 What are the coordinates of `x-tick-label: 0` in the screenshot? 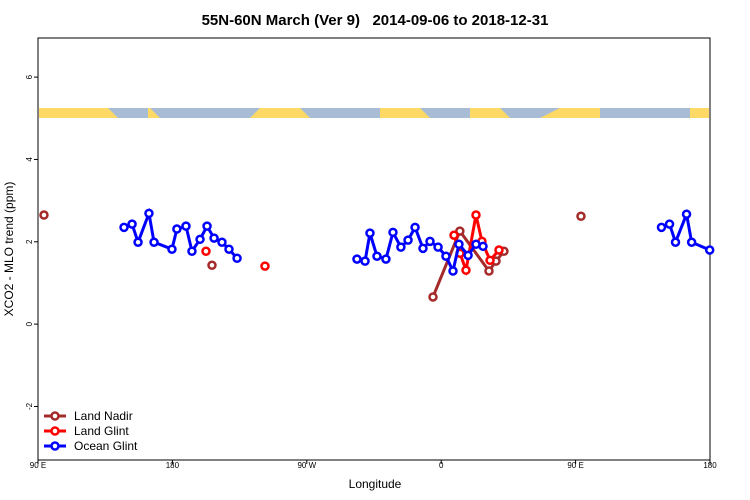 It's located at (441, 465).